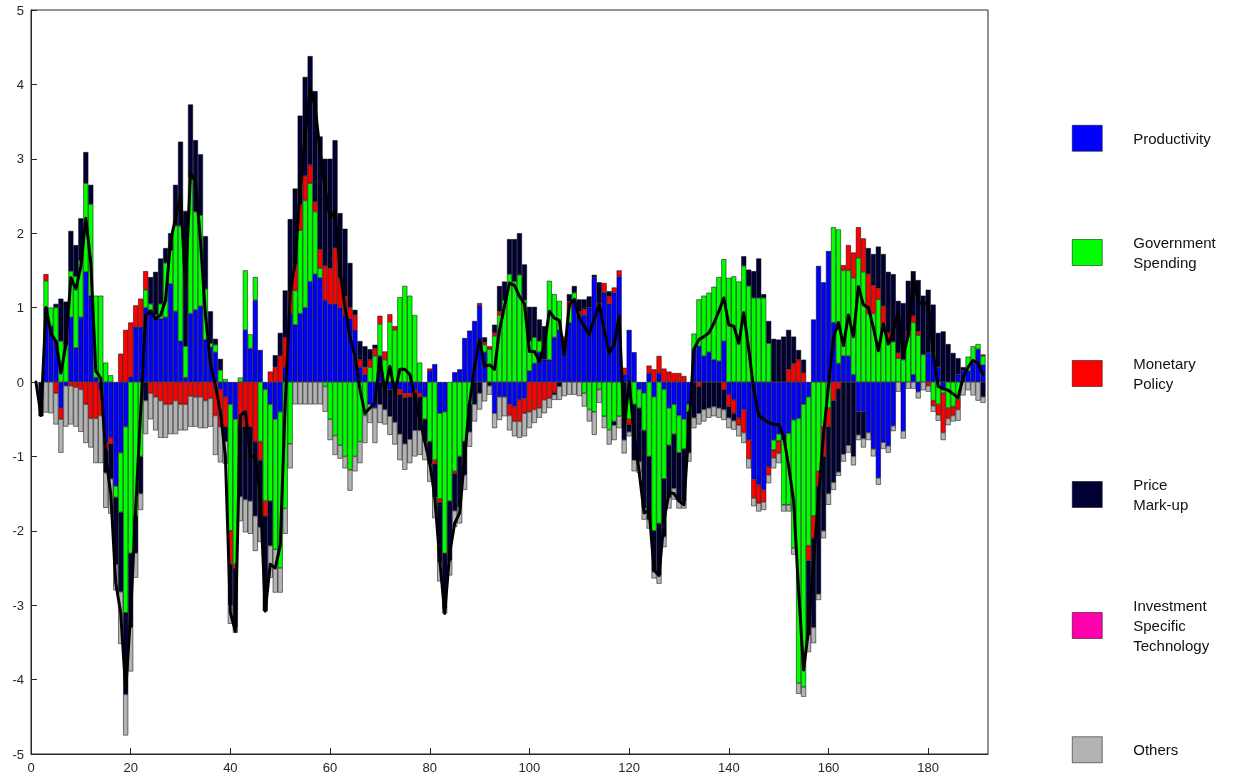 The height and width of the screenshot is (780, 1236). What do you see at coordinates (18, 680) in the screenshot?
I see `y-tick-label: -4` at bounding box center [18, 680].